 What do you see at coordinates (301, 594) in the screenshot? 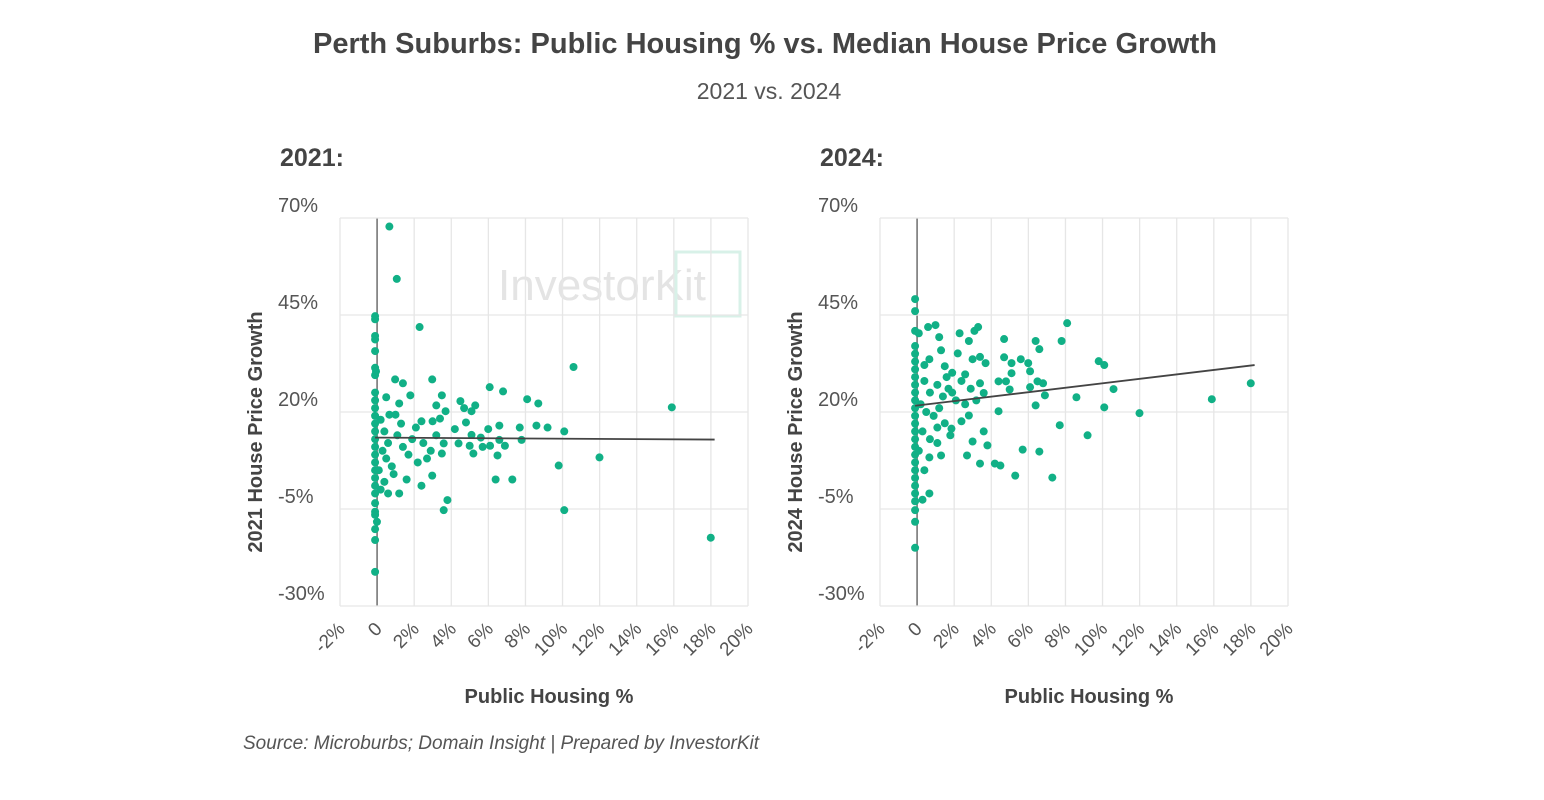
I see `y-tick-label: -30%` at bounding box center [301, 594].